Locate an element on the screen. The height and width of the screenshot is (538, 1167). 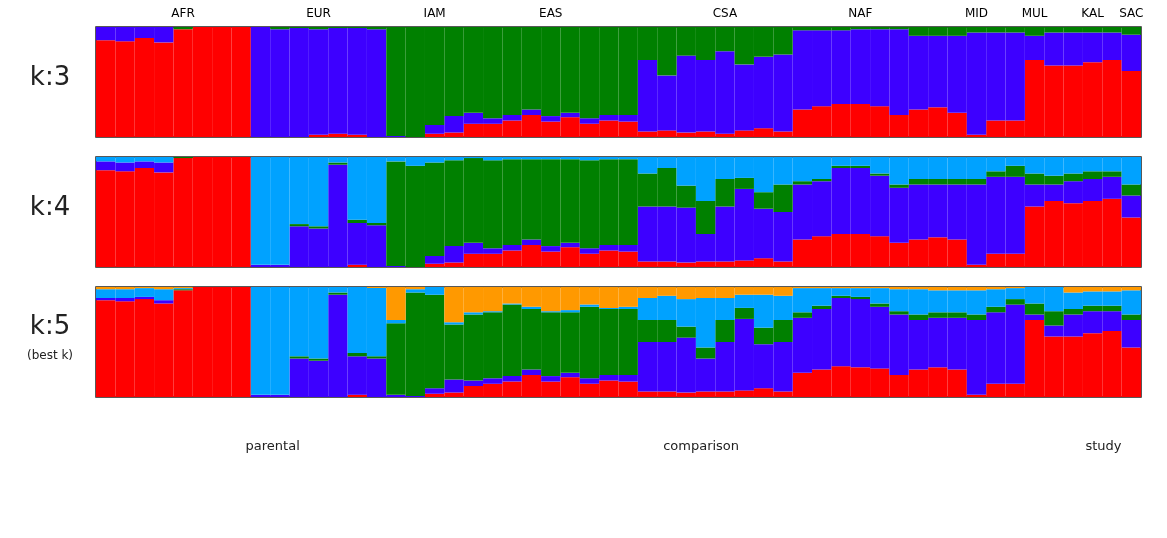
x-tick-label: AFR is located at coordinates (183, 12).